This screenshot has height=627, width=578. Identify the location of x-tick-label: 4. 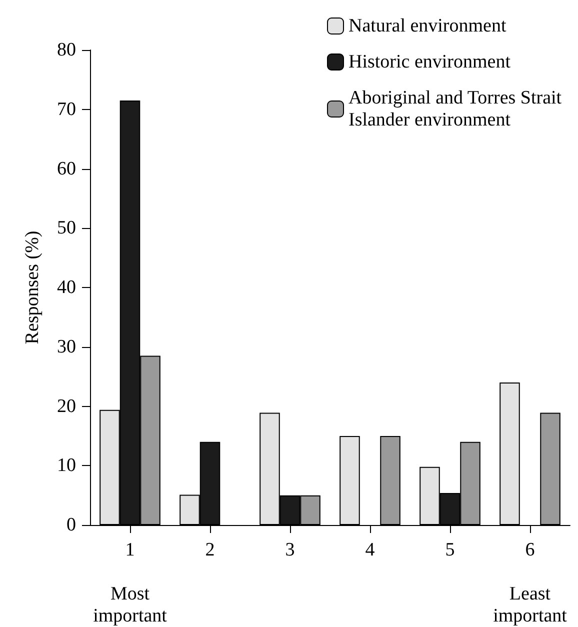
(370, 550).